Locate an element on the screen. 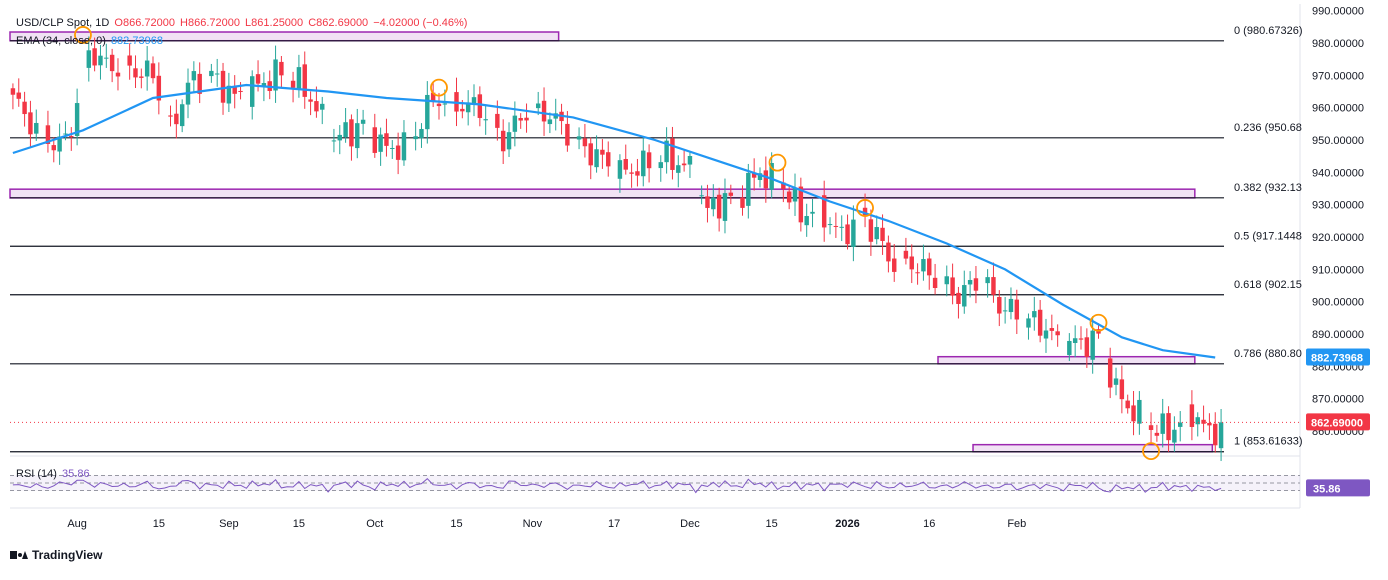 This screenshot has height=580, width=1388. rsi-line is located at coordinates (617, 486).